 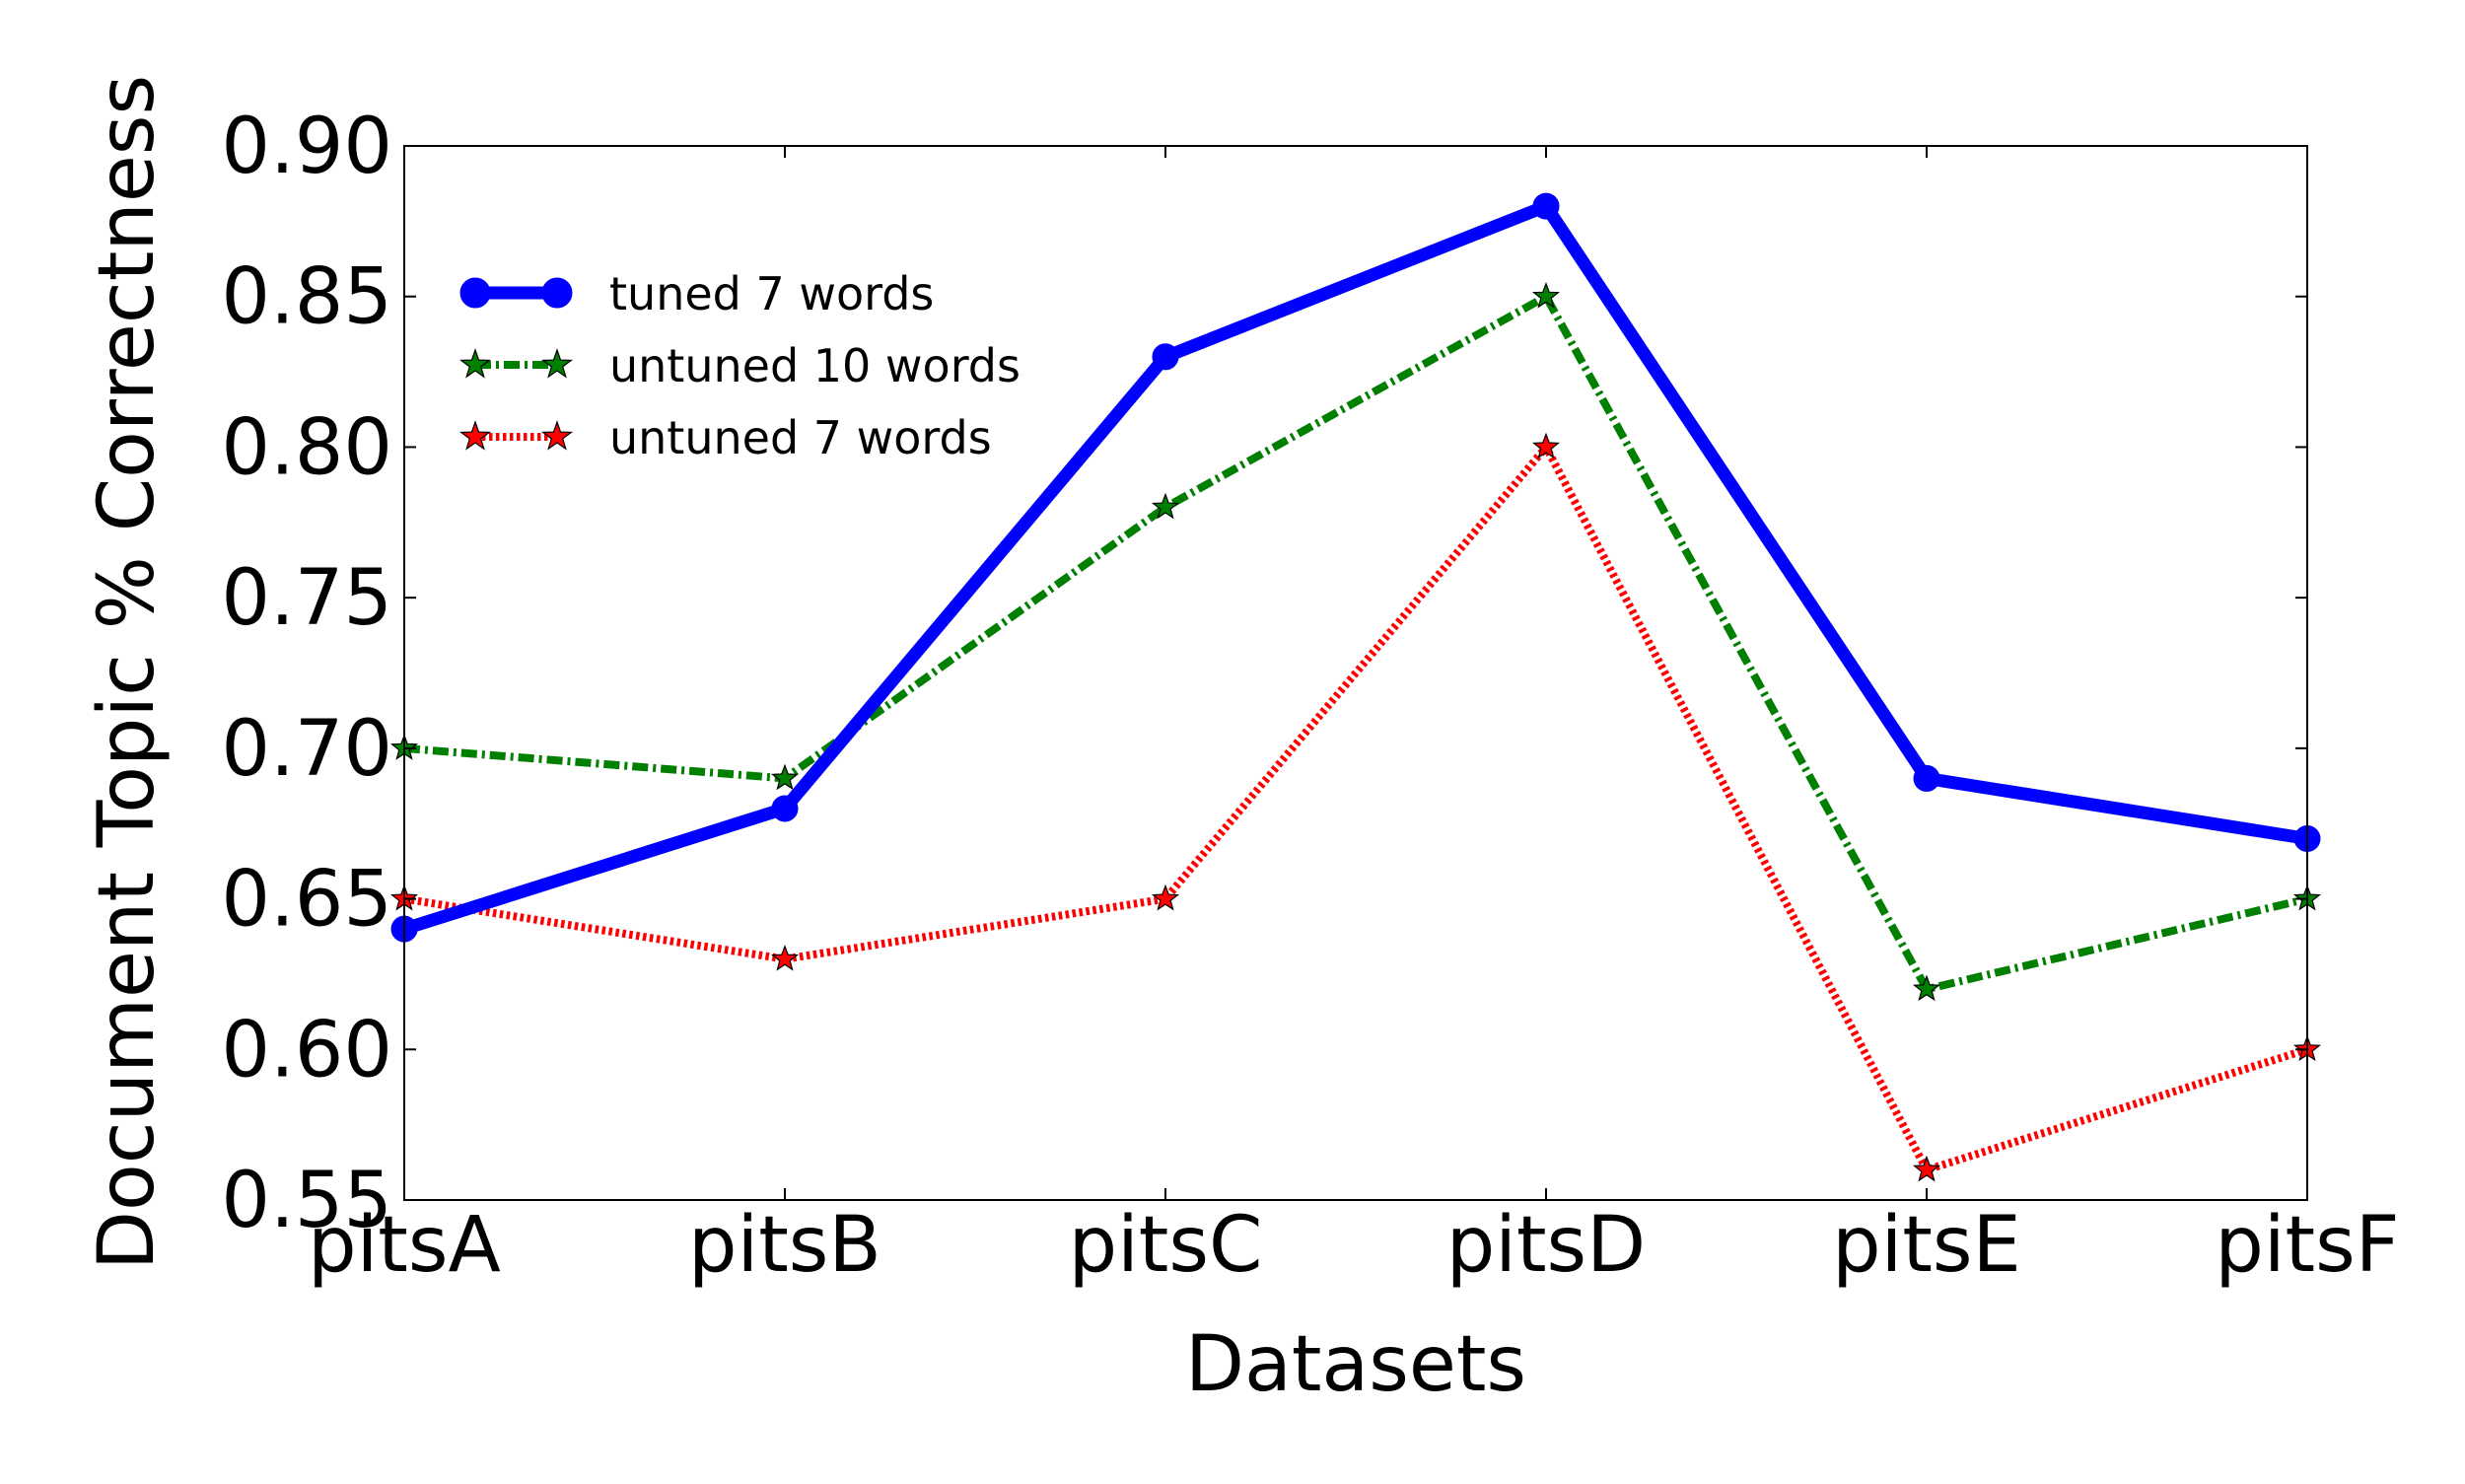 What do you see at coordinates (306, 297) in the screenshot?
I see `y-tick-label: 0.85` at bounding box center [306, 297].